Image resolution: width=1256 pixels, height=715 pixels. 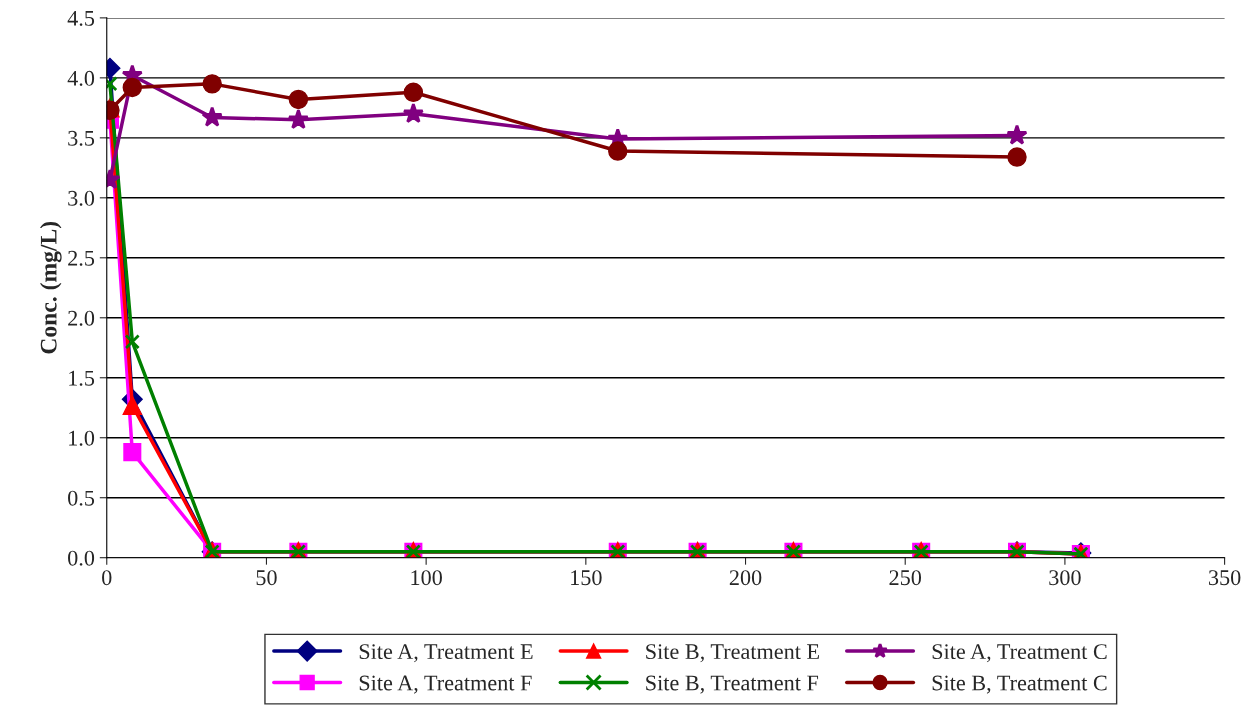 I want to click on y-tick-label: 1.0, so click(x=82, y=438).